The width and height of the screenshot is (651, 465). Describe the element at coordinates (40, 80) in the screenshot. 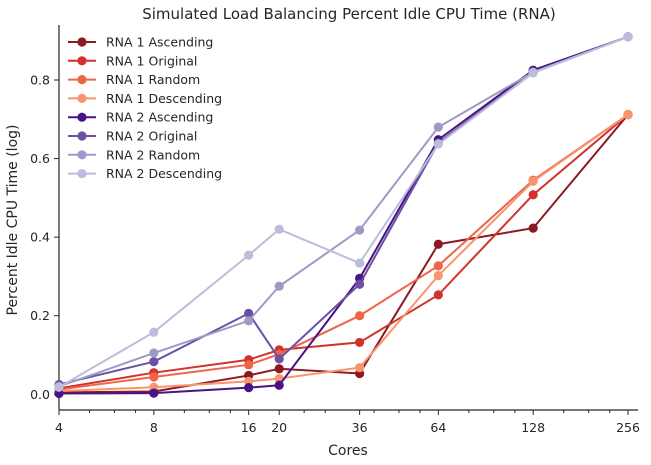

I see `y-tick-label: 0.8` at that location.